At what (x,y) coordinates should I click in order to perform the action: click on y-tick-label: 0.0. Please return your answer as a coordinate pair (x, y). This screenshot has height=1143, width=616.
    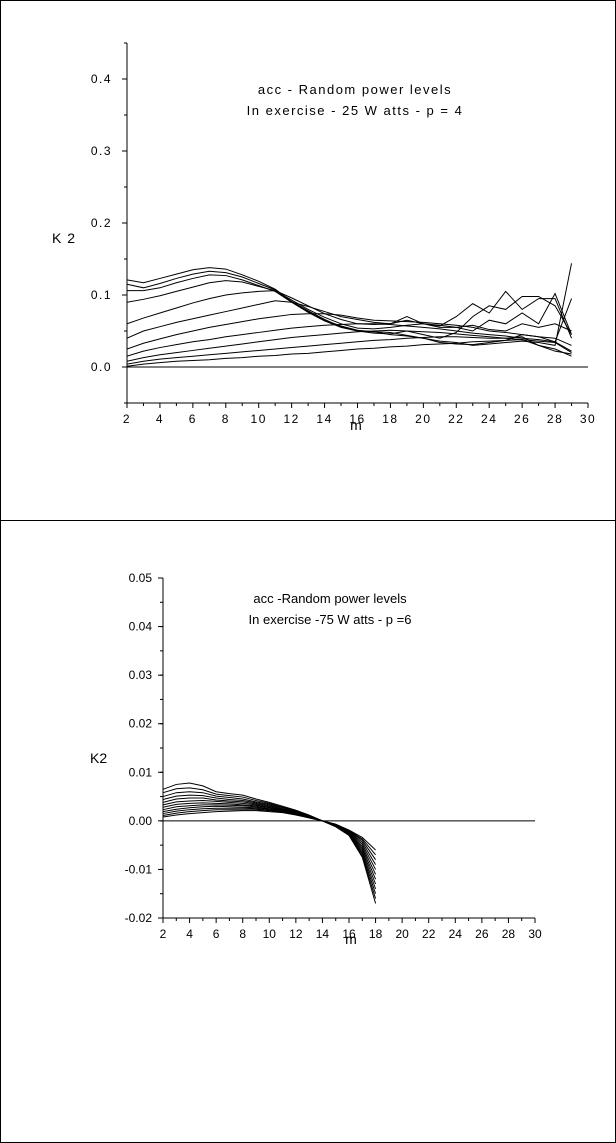
    Looking at the image, I should click on (101, 367).